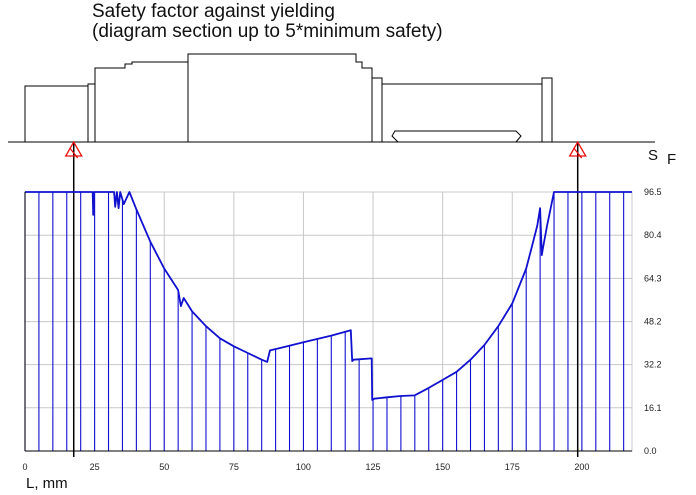  Describe the element at coordinates (547, 109) in the screenshot. I see `shaft-end-right` at that location.